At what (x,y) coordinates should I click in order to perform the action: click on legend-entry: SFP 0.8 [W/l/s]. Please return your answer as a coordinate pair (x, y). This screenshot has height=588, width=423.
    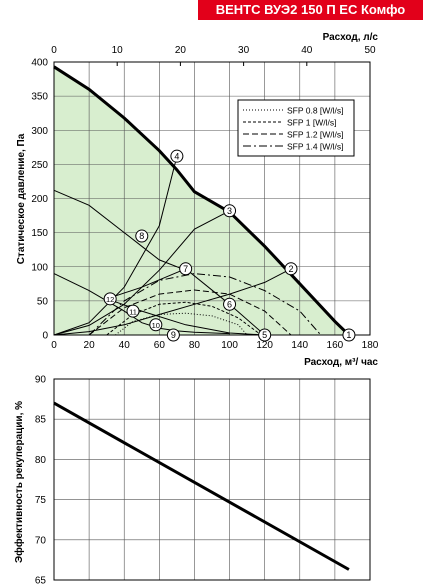
    Looking at the image, I should click on (315, 111).